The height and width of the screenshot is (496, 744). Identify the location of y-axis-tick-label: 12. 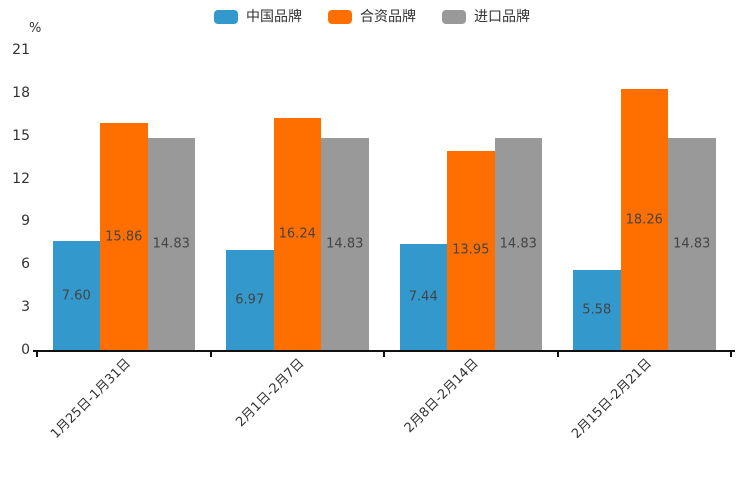
(21, 178).